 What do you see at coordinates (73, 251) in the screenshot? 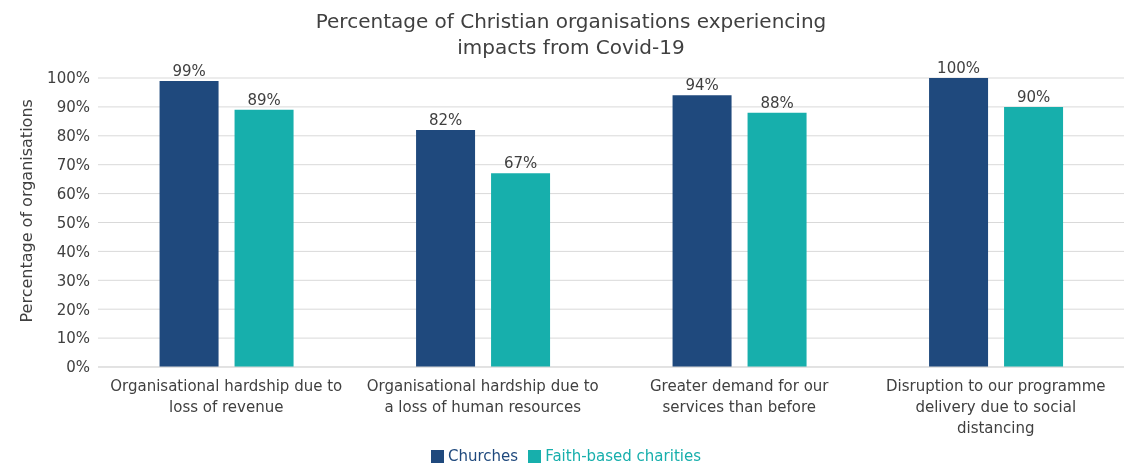
I see `y-tick-label: 40%` at bounding box center [73, 251].